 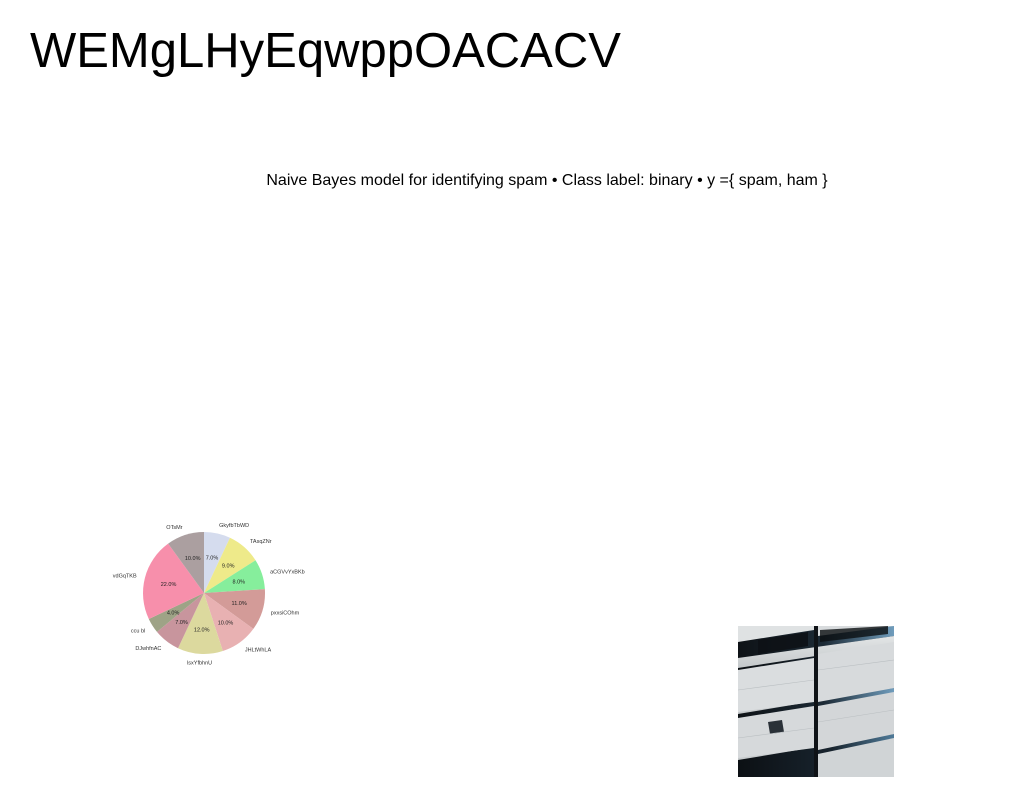 What do you see at coordinates (169, 585) in the screenshot?
I see `pie-slice-pct-8: 22.0%` at bounding box center [169, 585].